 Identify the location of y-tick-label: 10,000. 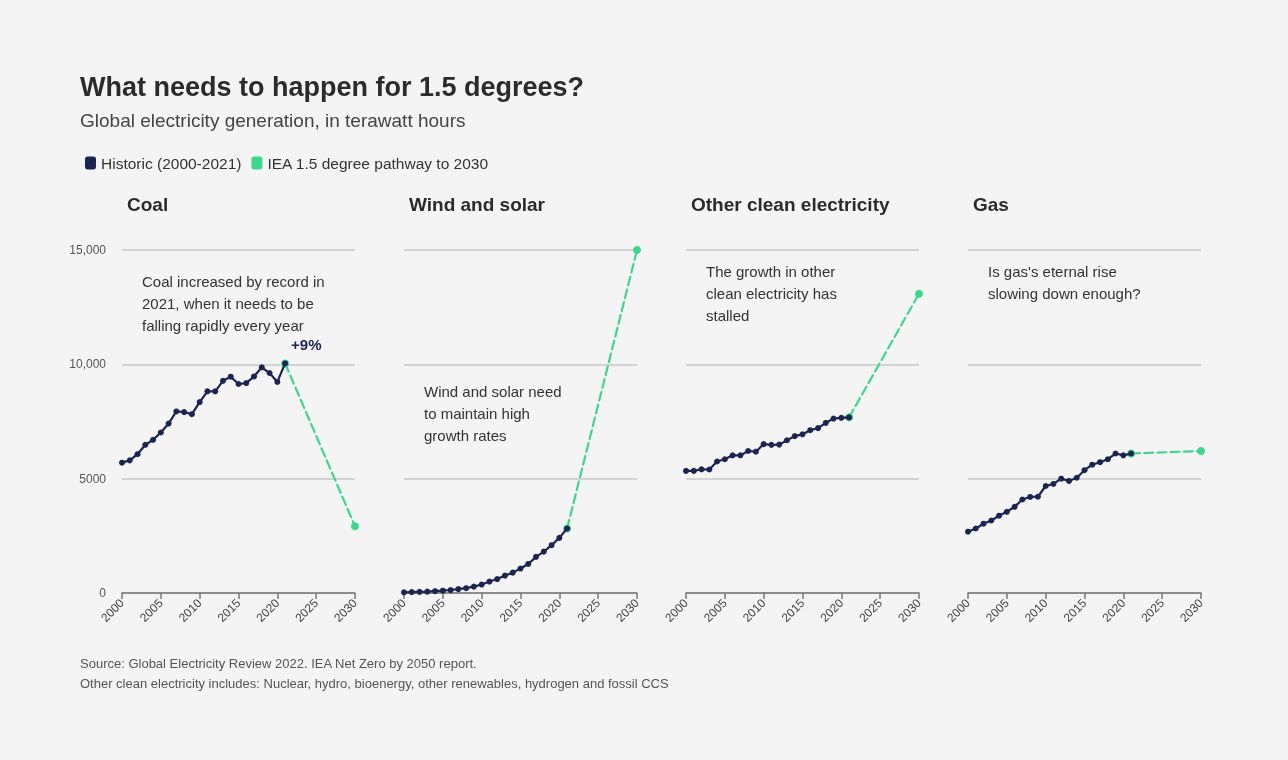
(88, 364).